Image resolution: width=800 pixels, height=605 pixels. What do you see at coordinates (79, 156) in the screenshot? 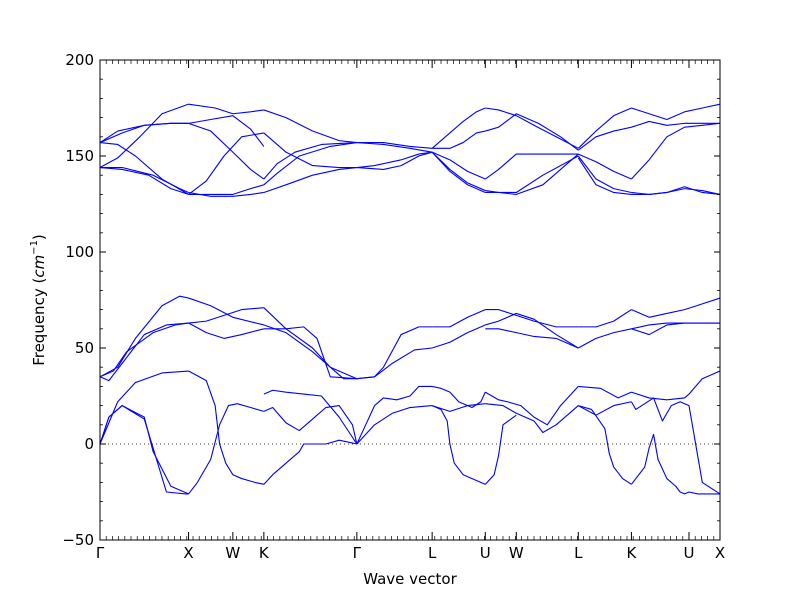
I see `y-tick-label-4: 150` at bounding box center [79, 156].